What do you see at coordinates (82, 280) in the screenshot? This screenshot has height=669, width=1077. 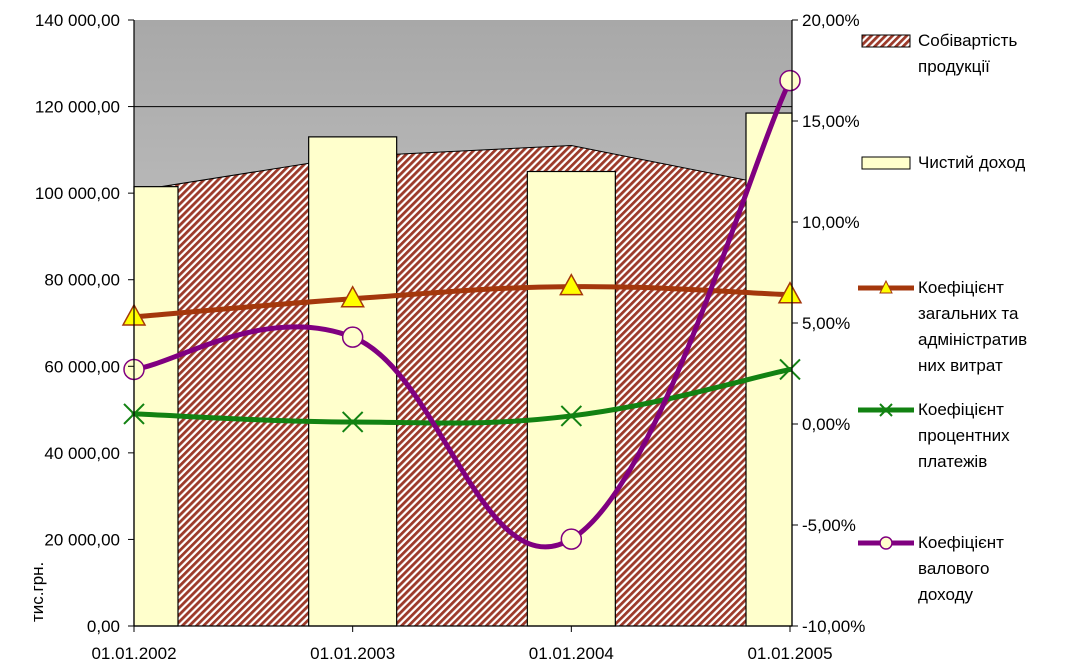 I see `y-left-tick-label: 80 000,00` at bounding box center [82, 280].